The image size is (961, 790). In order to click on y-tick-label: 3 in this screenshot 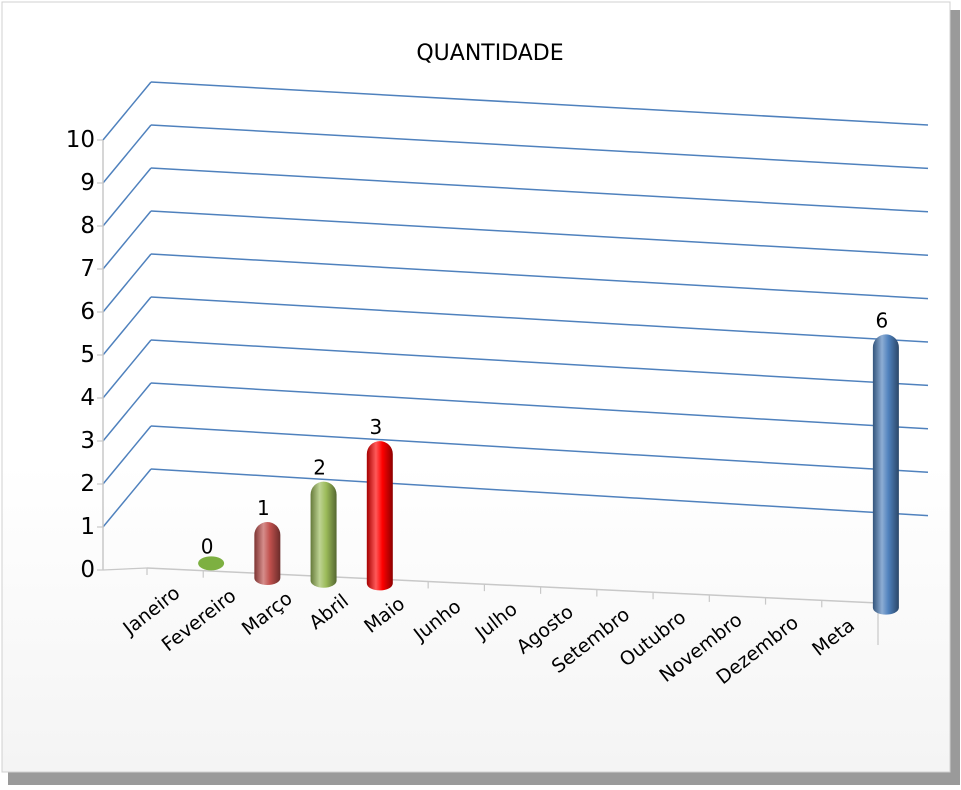, I will do `click(87, 441)`.